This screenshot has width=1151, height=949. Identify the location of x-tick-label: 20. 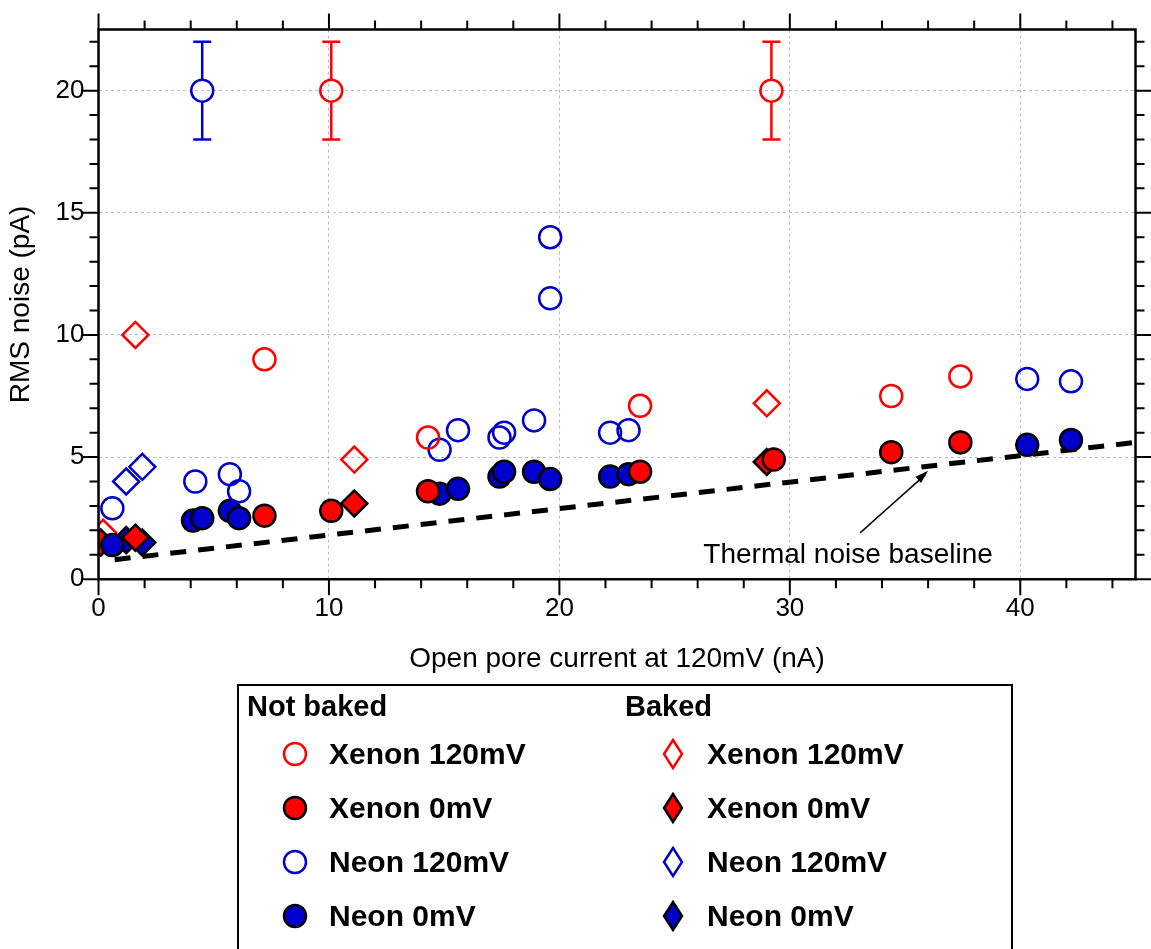
(559, 606).